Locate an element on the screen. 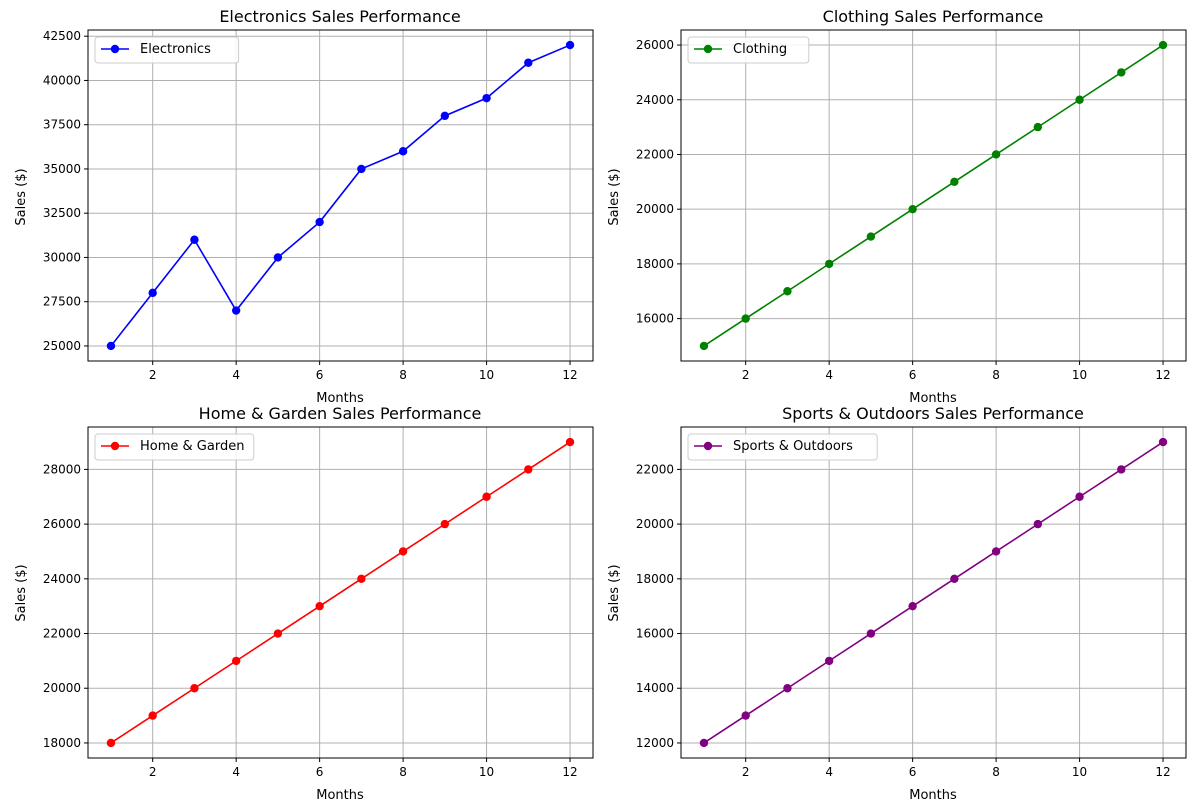  y-tick-label: 42500 is located at coordinates (62, 36).